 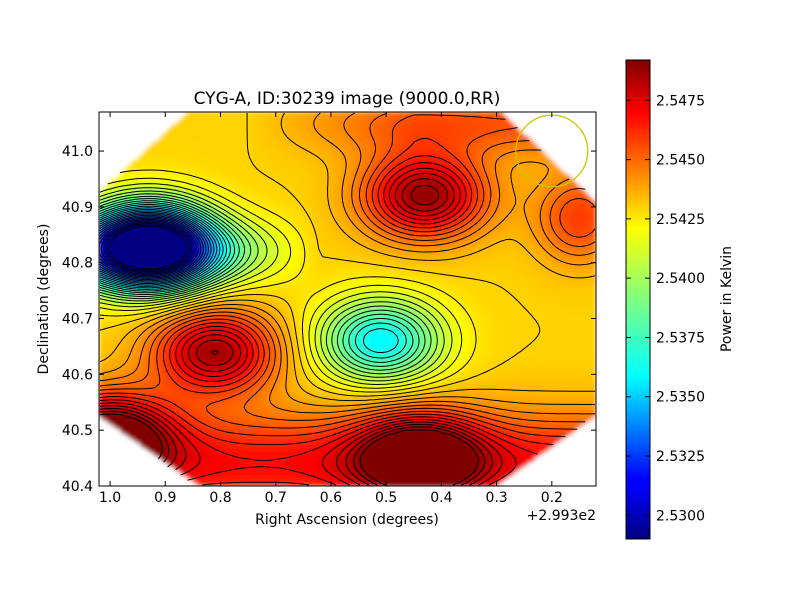 What do you see at coordinates (680, 101) in the screenshot?
I see `colorbar-tick-label: 2.5475` at bounding box center [680, 101].